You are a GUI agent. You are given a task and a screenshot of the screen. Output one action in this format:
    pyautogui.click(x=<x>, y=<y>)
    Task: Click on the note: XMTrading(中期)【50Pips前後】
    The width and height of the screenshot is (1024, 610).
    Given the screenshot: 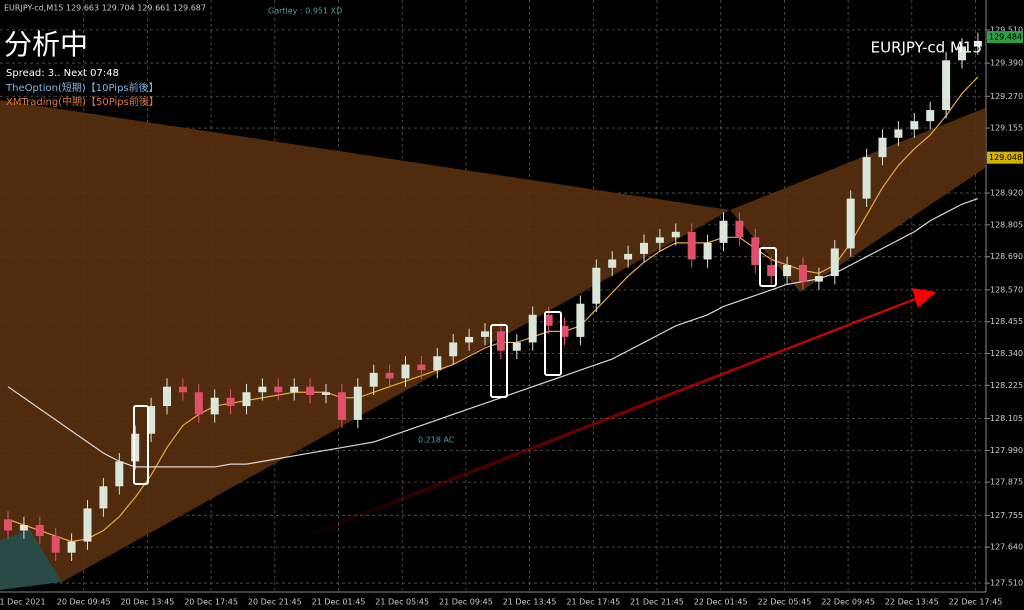 What is the action you would take?
    pyautogui.click(x=82, y=101)
    